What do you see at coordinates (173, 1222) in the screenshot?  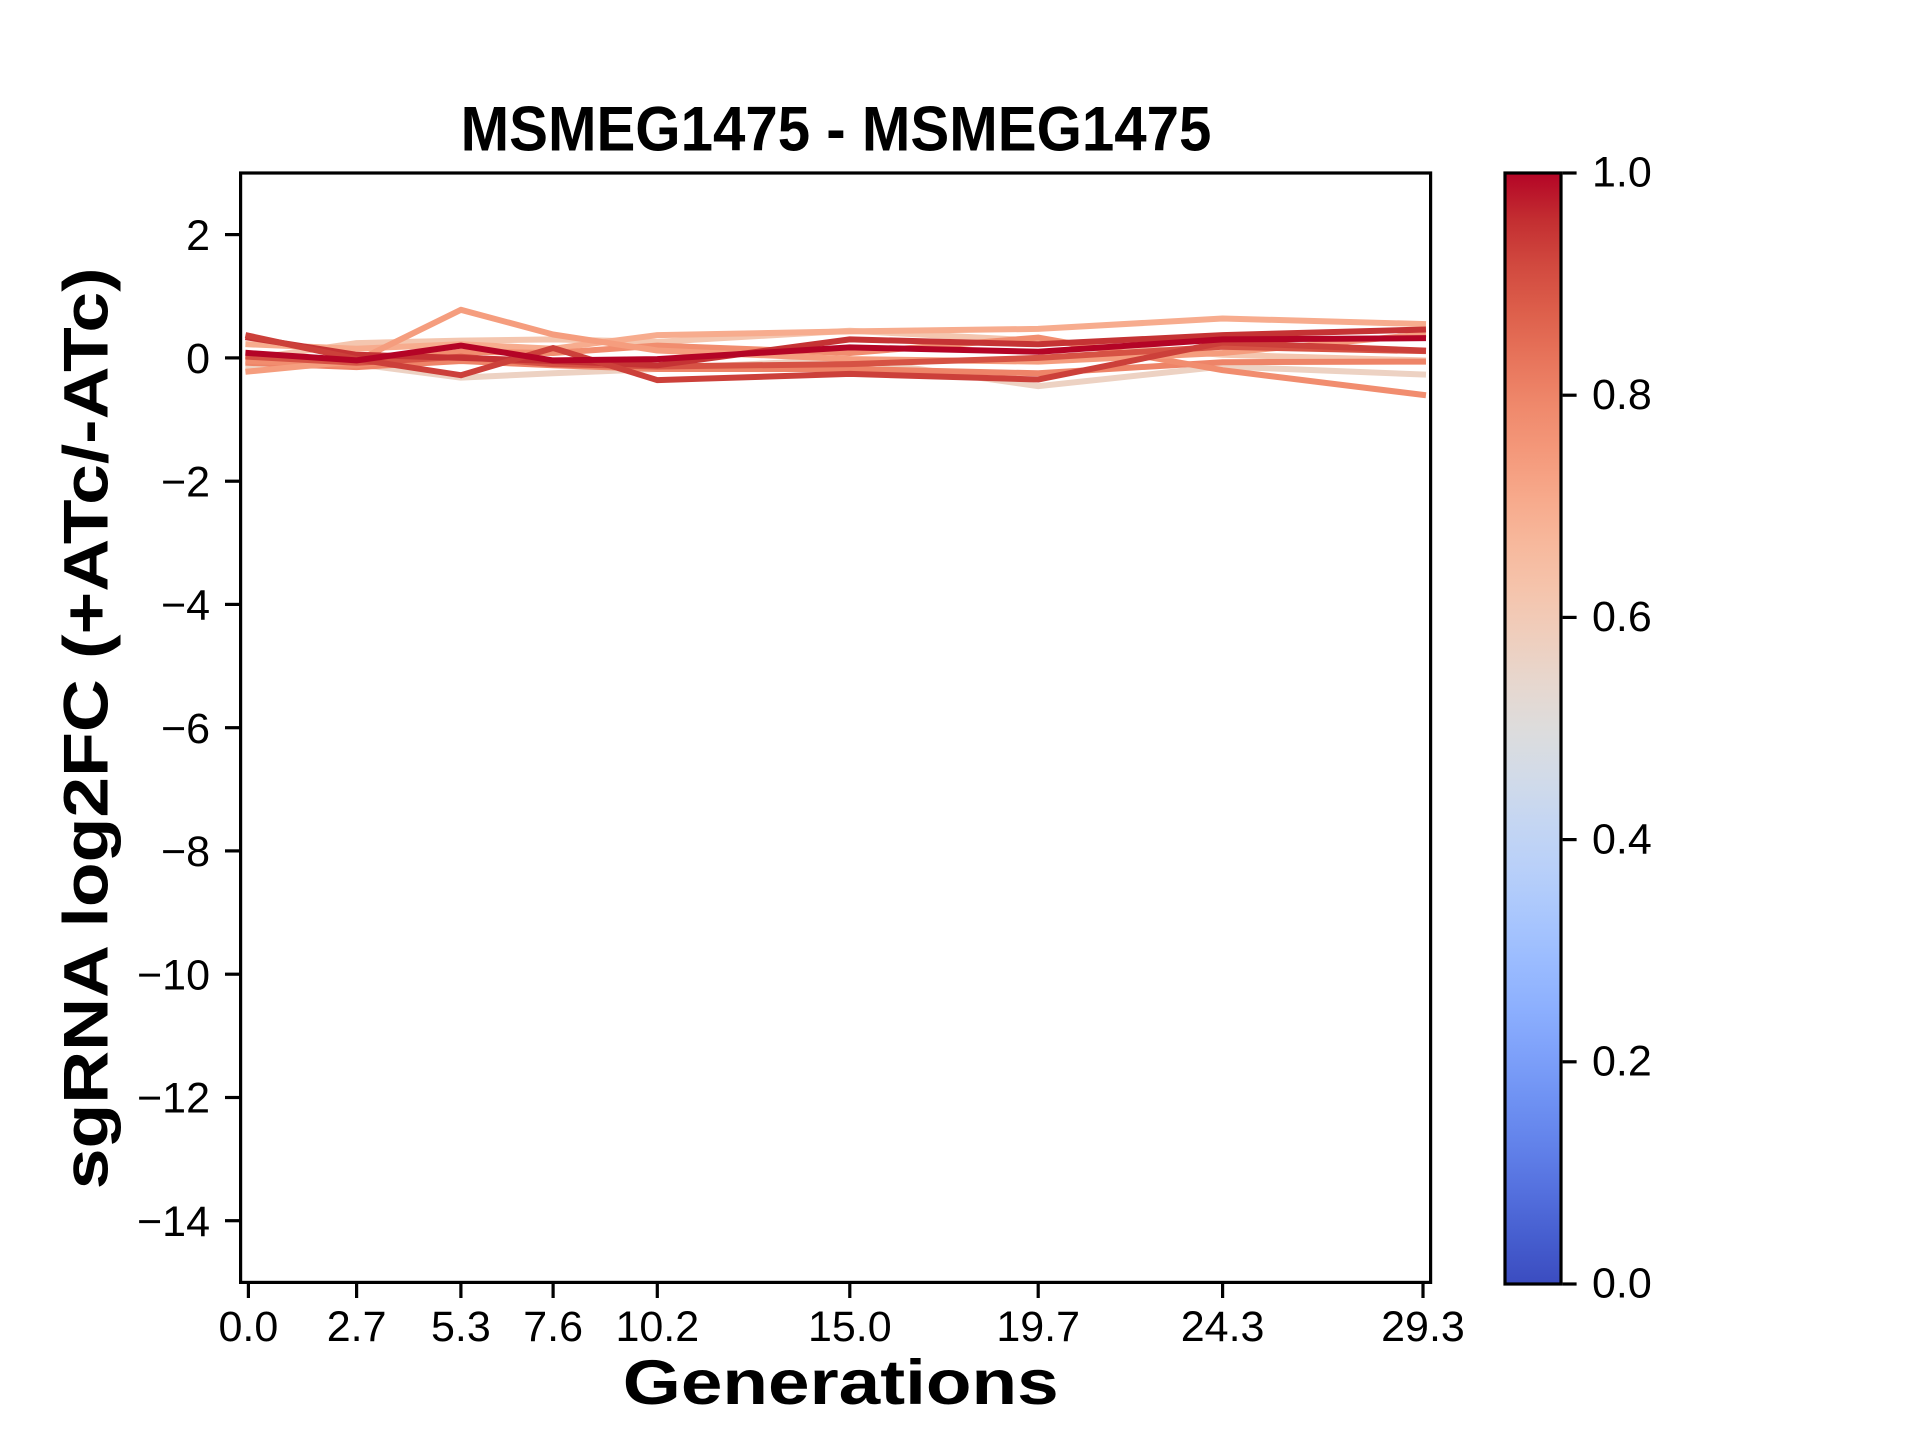 I see `svg-text: −14` at bounding box center [173, 1222].